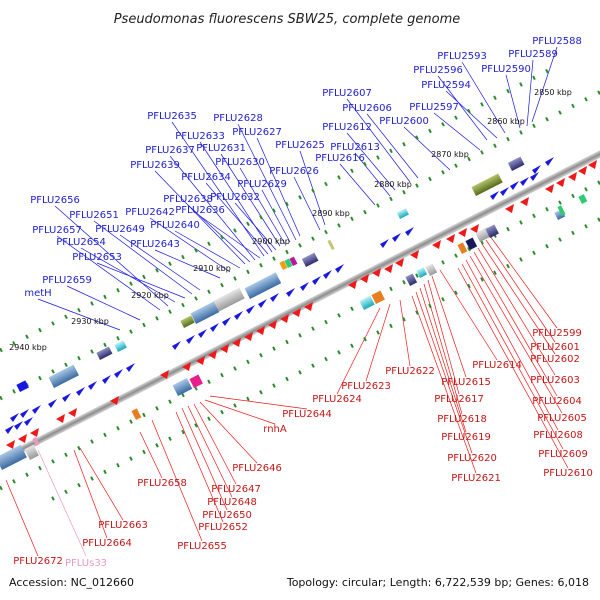 Image resolution: width=600 pixels, height=600 pixels. I want to click on gene-label-pflu2625: PFLU2625, so click(300, 145).